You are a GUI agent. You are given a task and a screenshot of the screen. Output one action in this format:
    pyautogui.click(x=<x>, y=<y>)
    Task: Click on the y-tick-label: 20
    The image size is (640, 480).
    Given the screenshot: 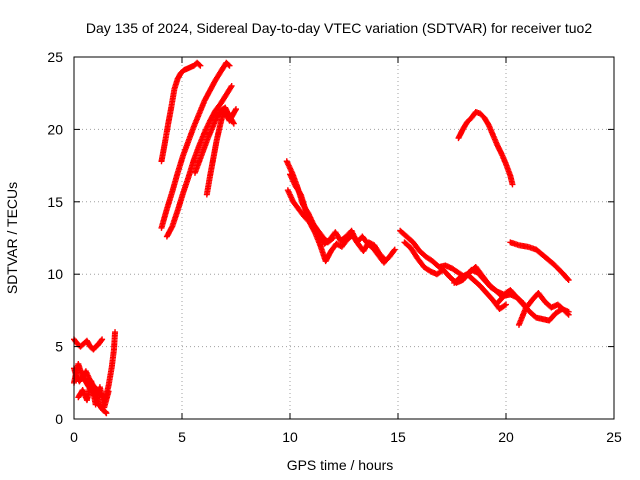 What is the action you would take?
    pyautogui.click(x=55, y=129)
    